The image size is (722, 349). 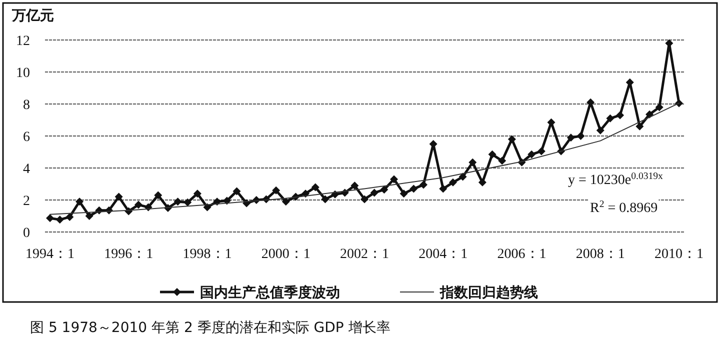 What do you see at coordinates (26, 201) in the screenshot?
I see `y-tick-label: 2` at bounding box center [26, 201].